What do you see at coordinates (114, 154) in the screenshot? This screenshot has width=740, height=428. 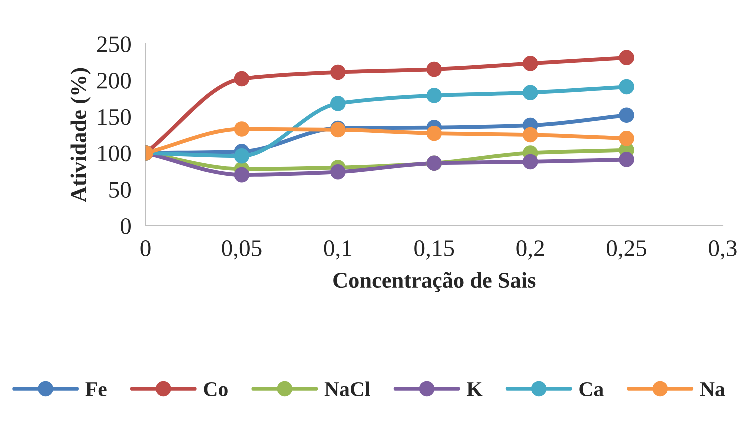 I see `y-tick-label: 100` at bounding box center [114, 154].